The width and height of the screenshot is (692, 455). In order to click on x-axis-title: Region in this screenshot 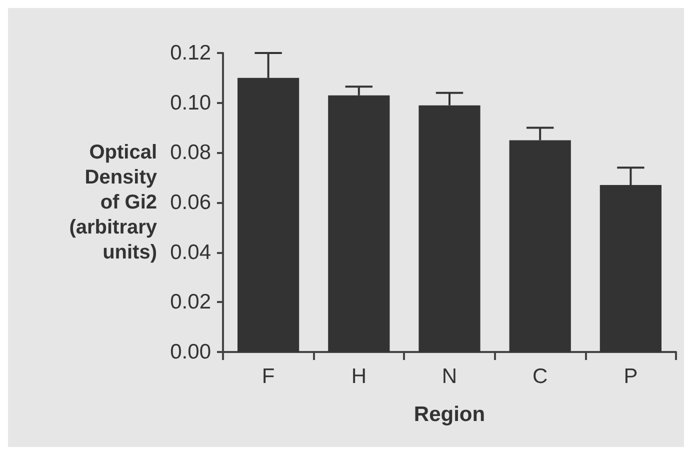, I will do `click(450, 414)`.